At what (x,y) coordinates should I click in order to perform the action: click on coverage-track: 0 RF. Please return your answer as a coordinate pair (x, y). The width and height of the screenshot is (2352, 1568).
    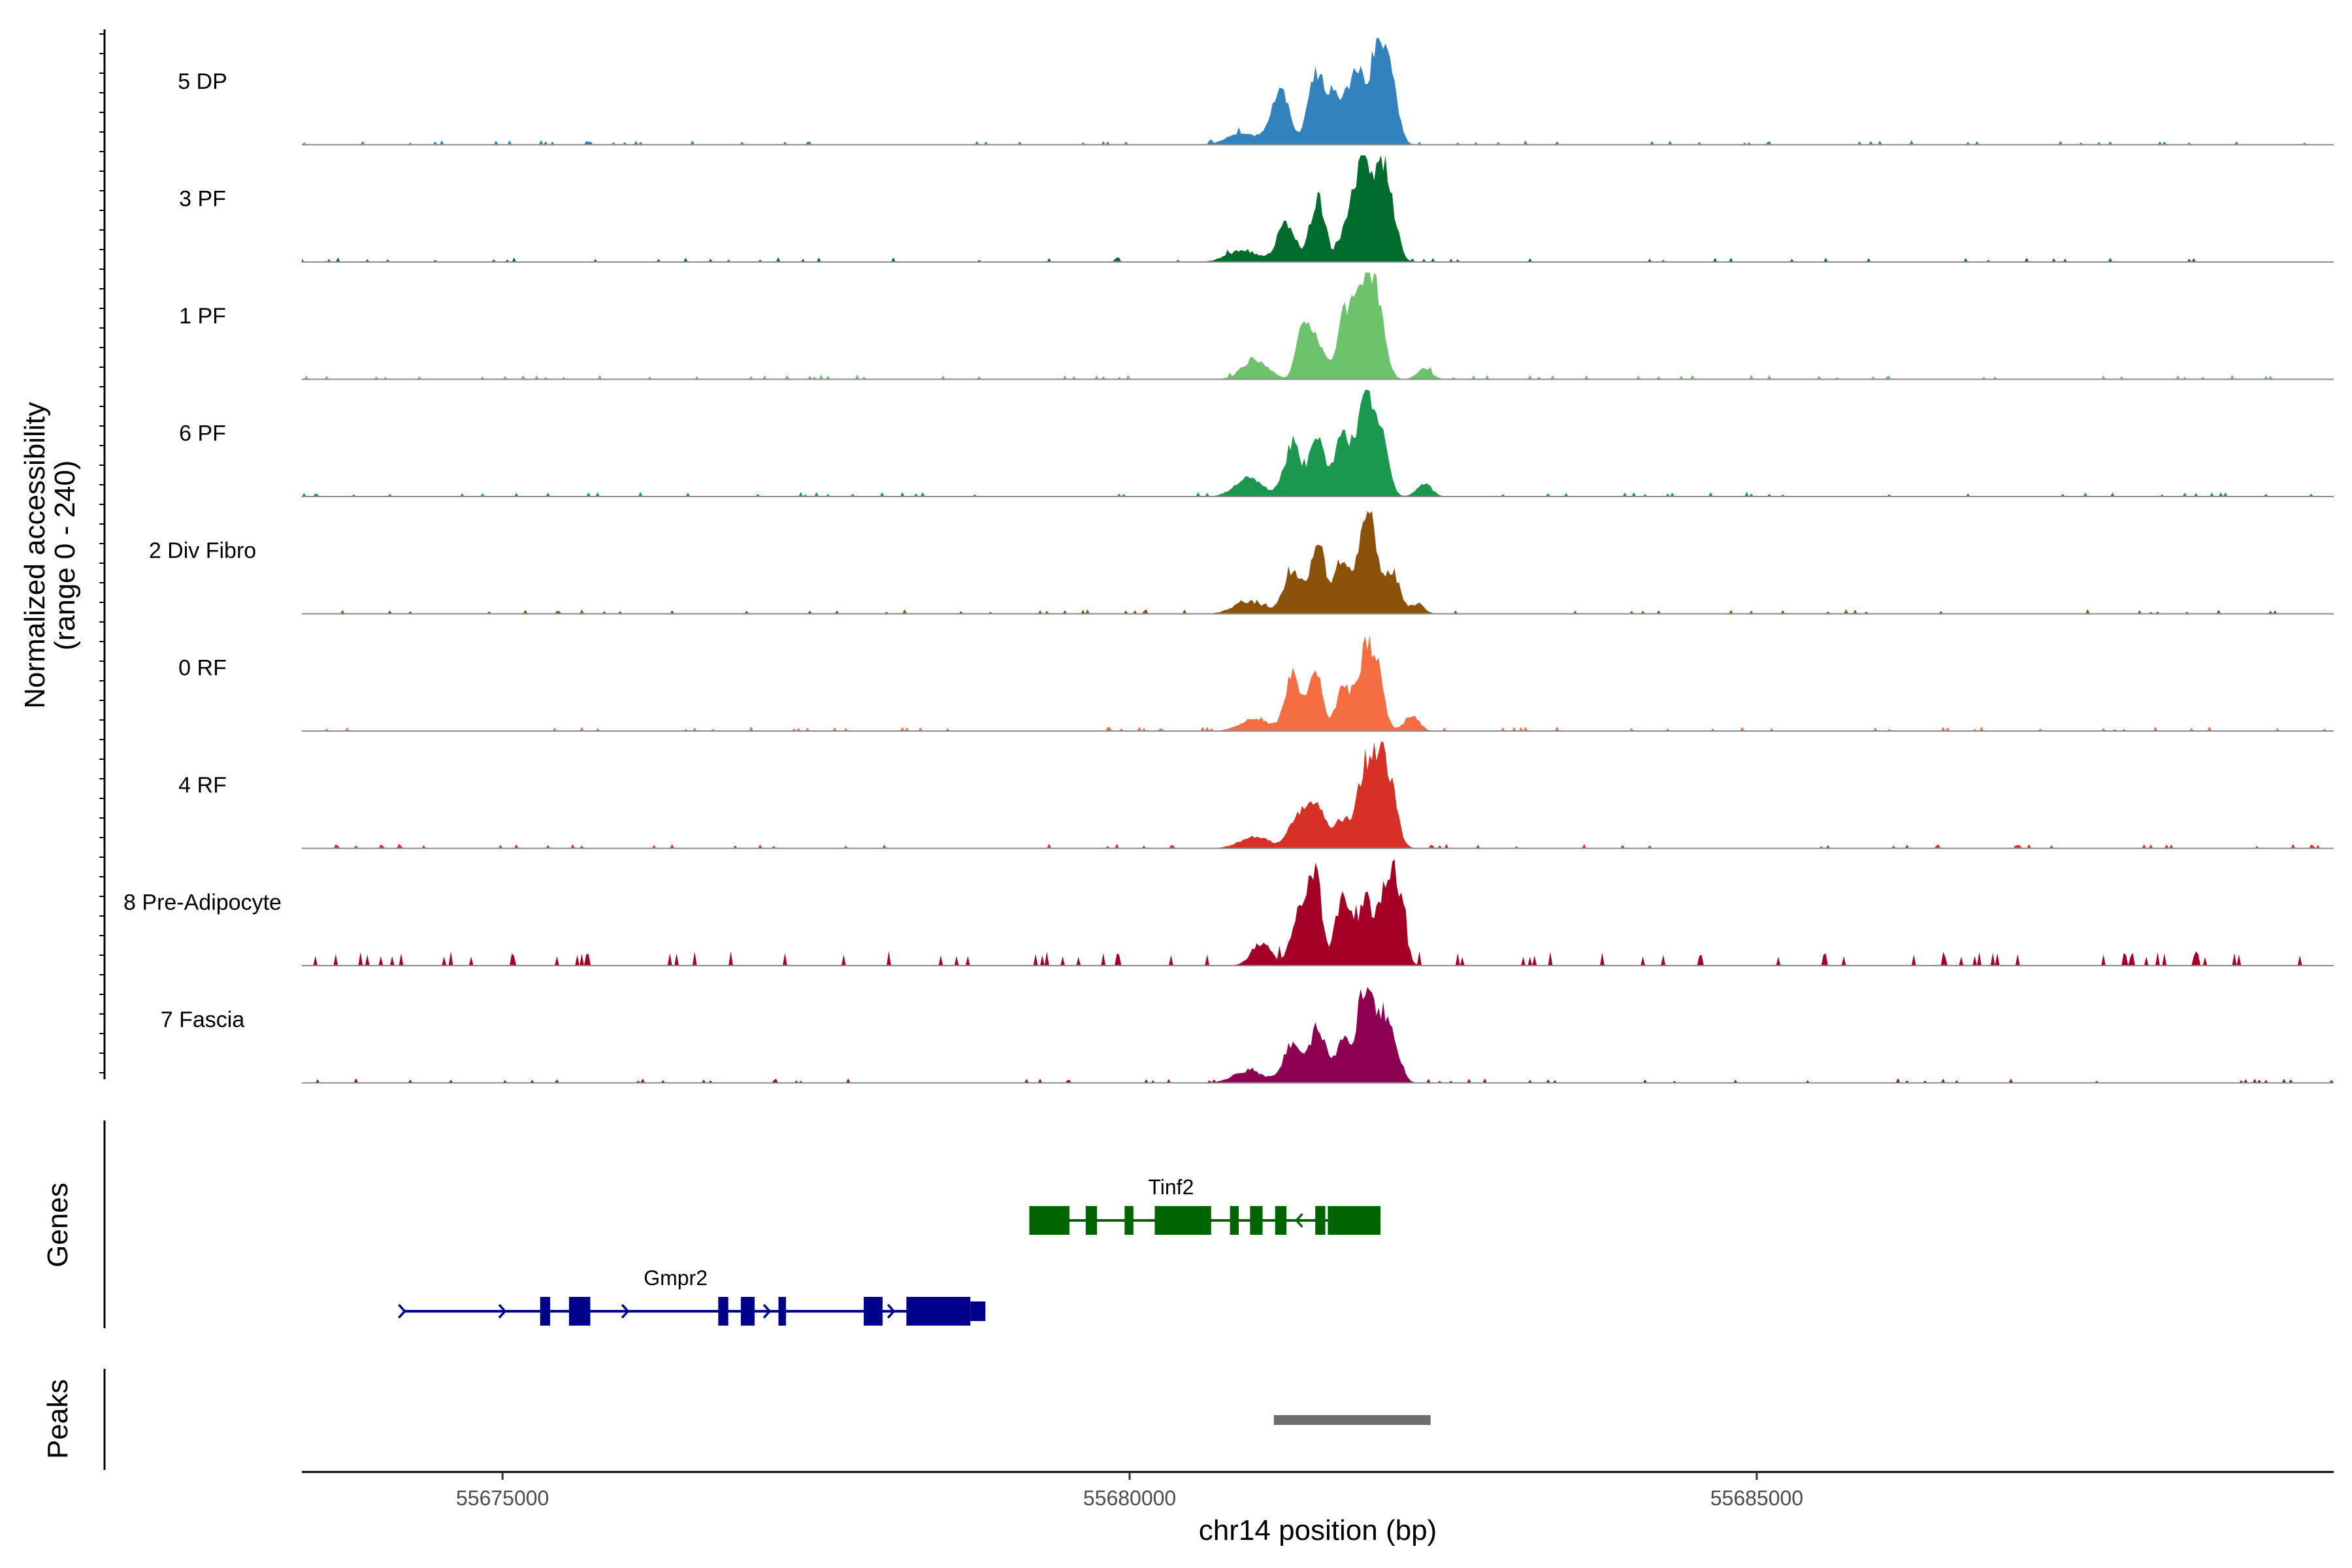
    Looking at the image, I should click on (1256, 683).